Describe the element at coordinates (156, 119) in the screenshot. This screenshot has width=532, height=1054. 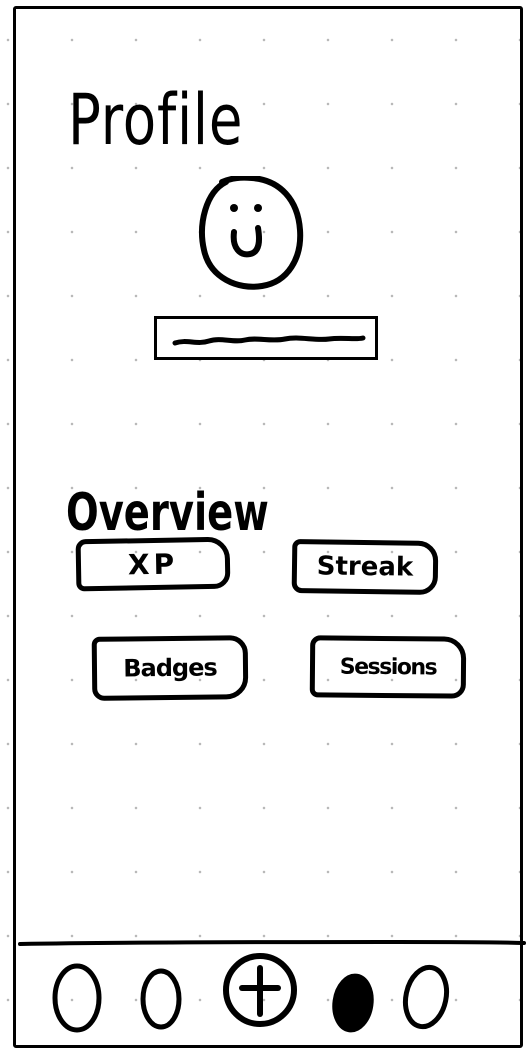
I see `page-title: Profile` at that location.